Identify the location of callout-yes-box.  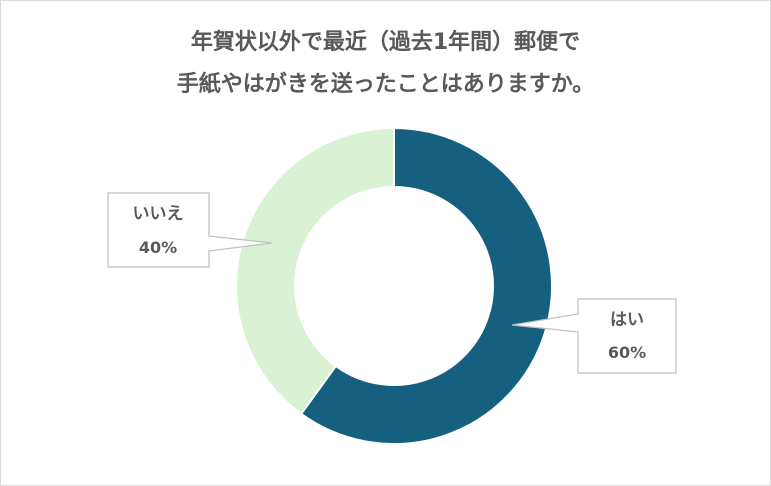
(594, 336).